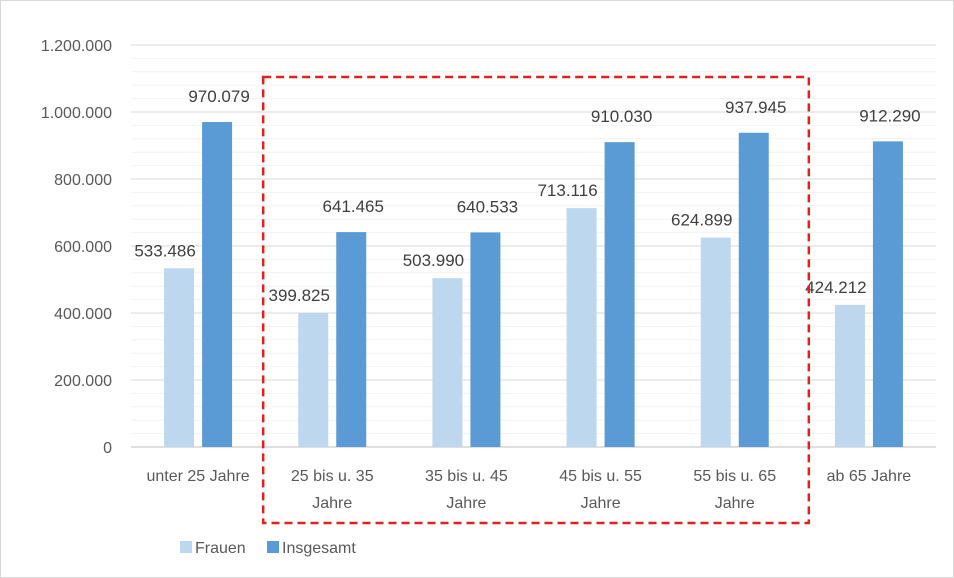 The image size is (954, 578). Describe the element at coordinates (621, 116) in the screenshot. I see `data-label-insgesamt-3: 910.030` at that location.